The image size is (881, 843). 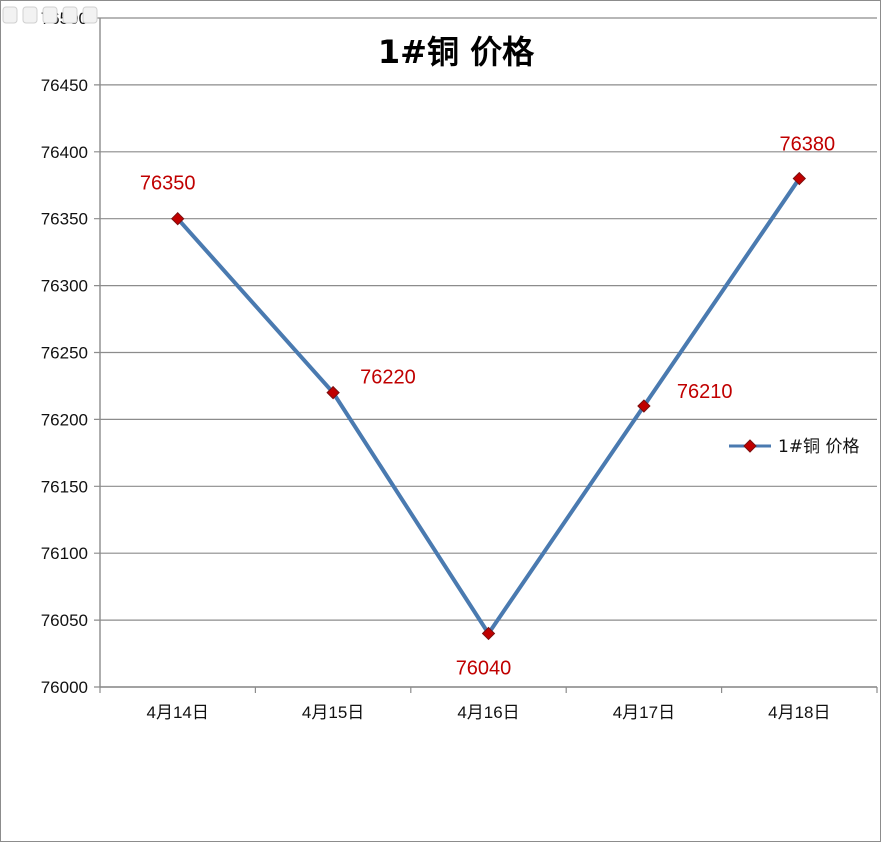 I want to click on legend: 1#铜 价格, so click(x=794, y=447).